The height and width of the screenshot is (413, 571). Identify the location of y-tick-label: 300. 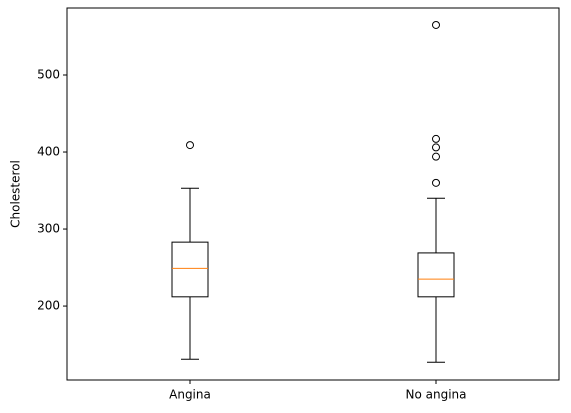
(48, 229).